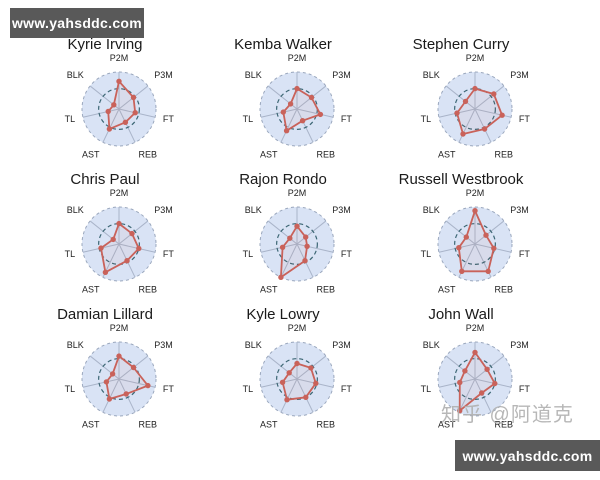 This screenshot has height=480, width=600. I want to click on radar-cell: Stephen Curry P2M P3M FT REB AST TL BLK, so click(475, 103).